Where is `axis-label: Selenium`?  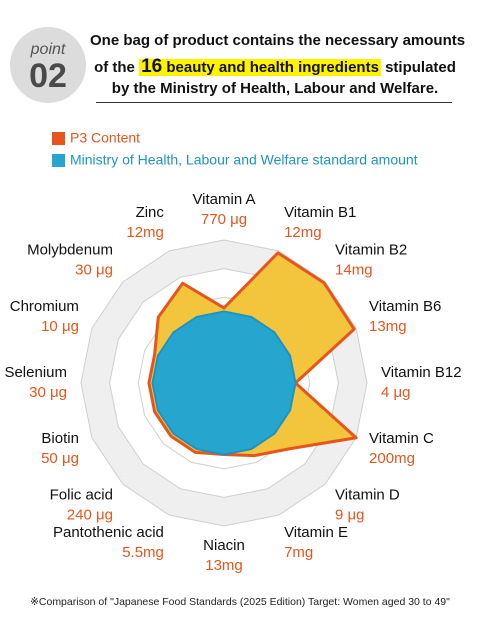
axis-label: Selenium is located at coordinates (35, 372).